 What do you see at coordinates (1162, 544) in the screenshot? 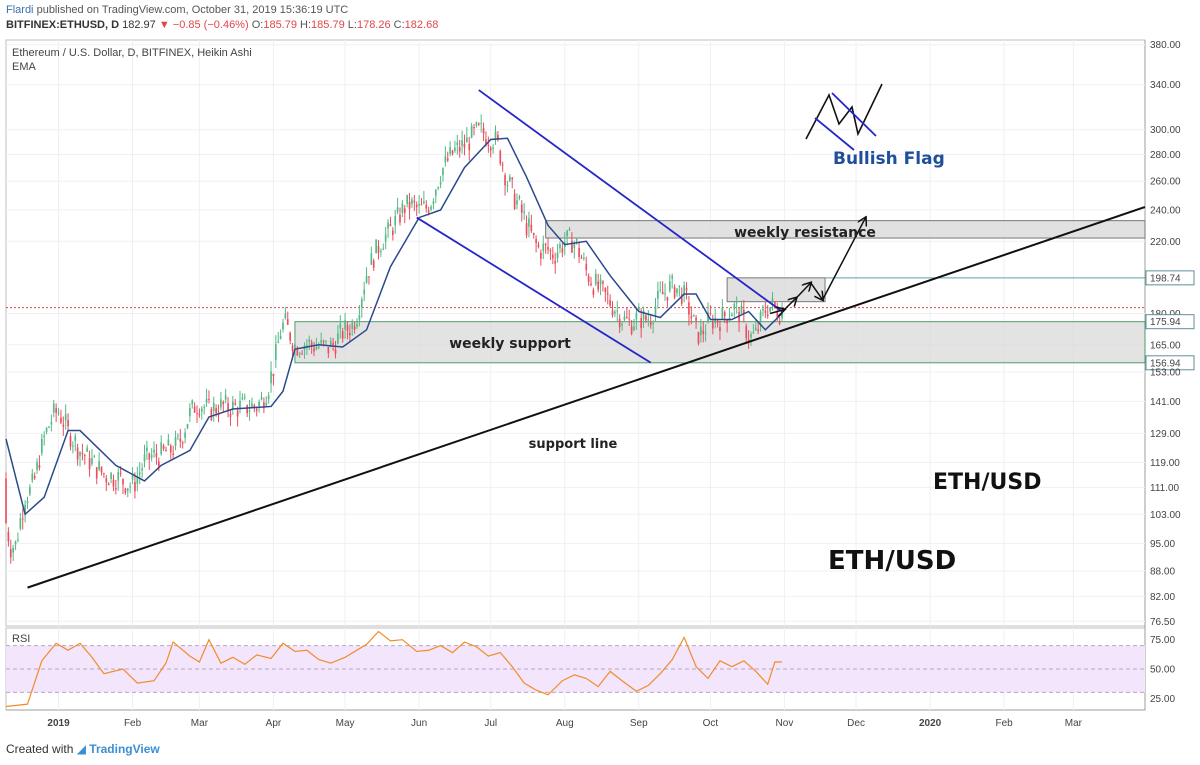
I see `y-tick-label: 95.00` at bounding box center [1162, 544].